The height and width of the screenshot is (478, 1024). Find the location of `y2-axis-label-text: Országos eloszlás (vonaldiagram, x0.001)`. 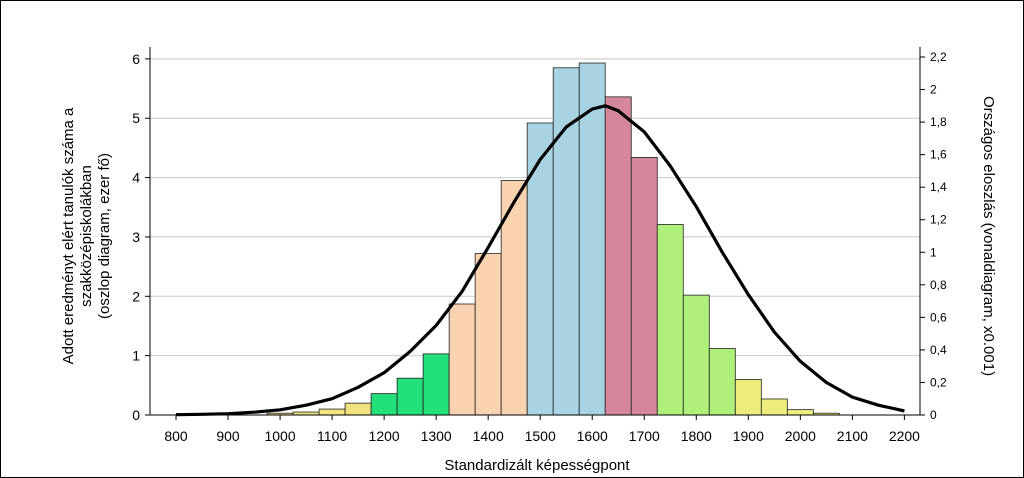

y2-axis-label-text: Országos eloszlás (vonaldiagram, x0.001) is located at coordinates (988, 236).